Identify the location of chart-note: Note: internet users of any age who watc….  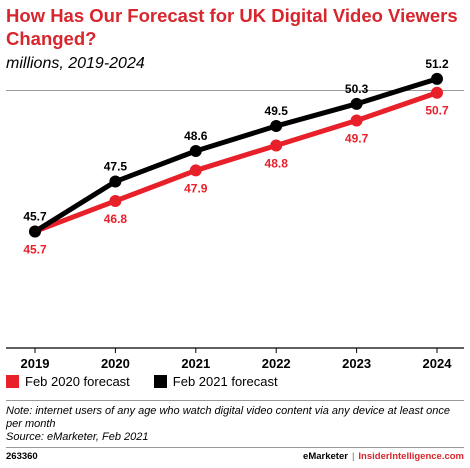
(235, 424).